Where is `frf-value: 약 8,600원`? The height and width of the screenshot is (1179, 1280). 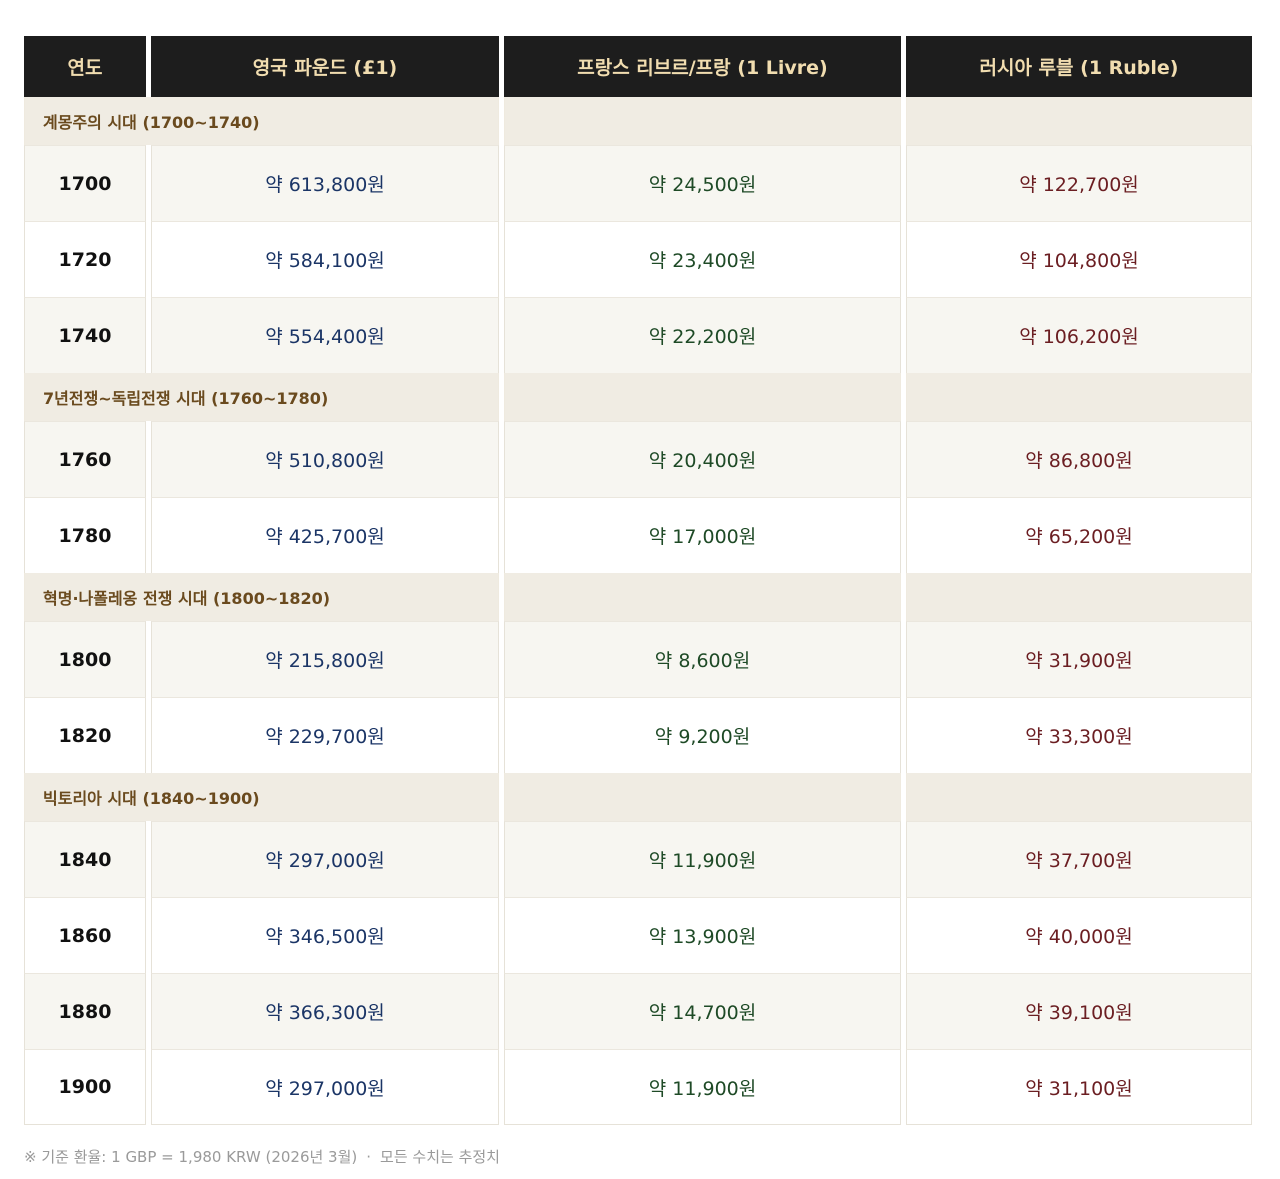 frf-value: 약 8,600원 is located at coordinates (702, 659).